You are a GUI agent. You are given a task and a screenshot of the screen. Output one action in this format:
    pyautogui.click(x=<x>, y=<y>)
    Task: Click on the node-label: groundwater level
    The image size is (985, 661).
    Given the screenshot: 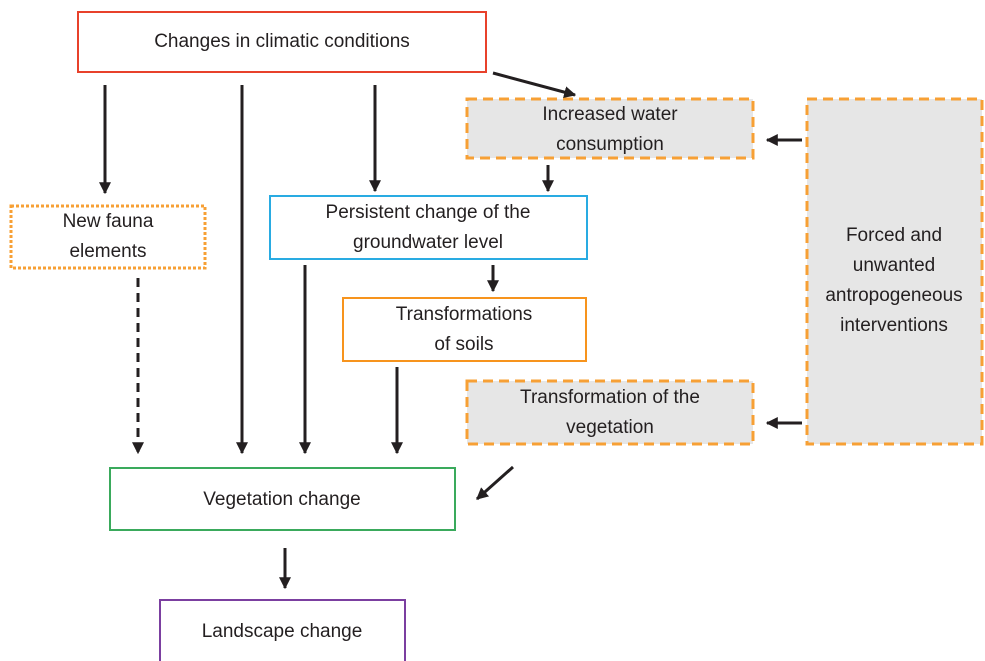 What is the action you would take?
    pyautogui.click(x=428, y=242)
    